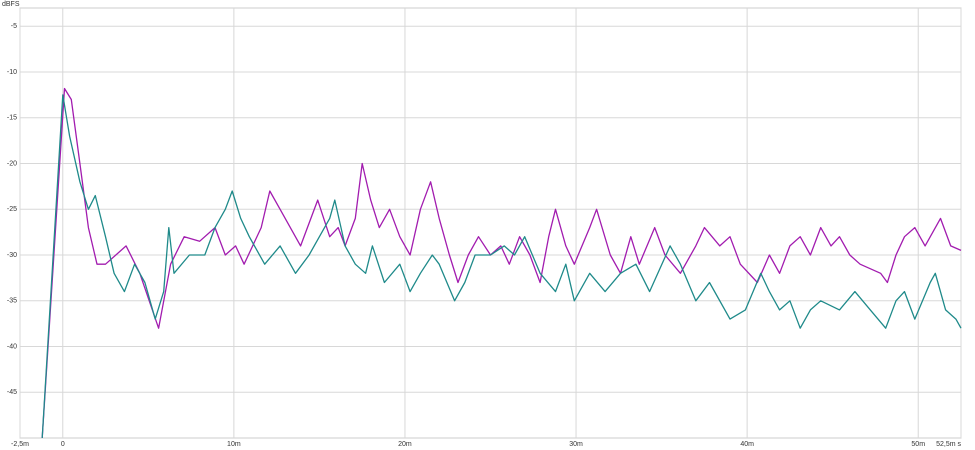 This screenshot has height=450, width=975. I want to click on y-tick-label: -40, so click(12, 346).